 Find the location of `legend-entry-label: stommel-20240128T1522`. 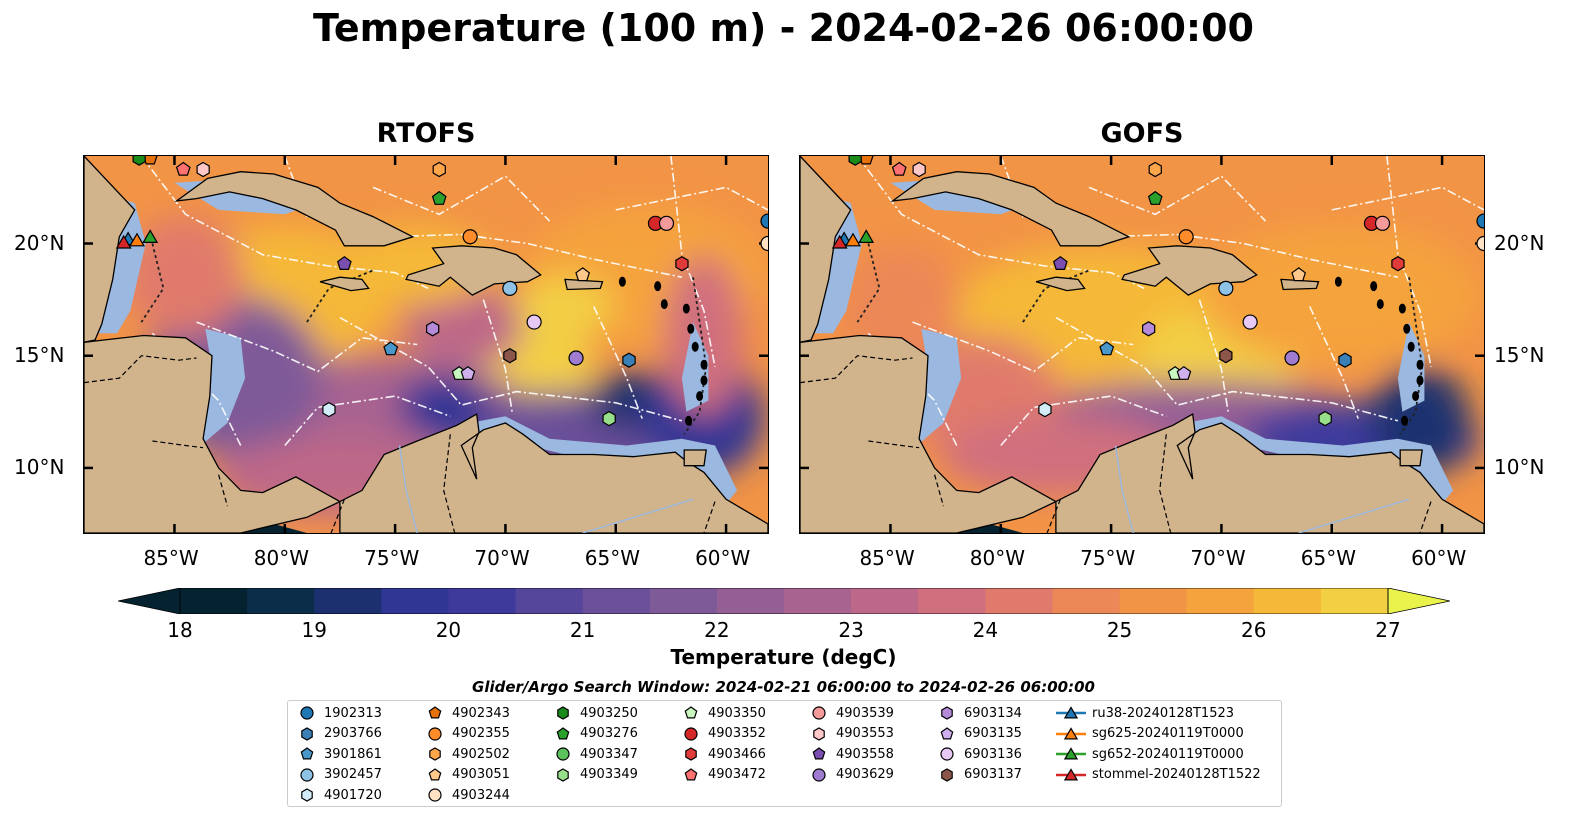

legend-entry-label: stommel-20240128T1522 is located at coordinates (1176, 775).